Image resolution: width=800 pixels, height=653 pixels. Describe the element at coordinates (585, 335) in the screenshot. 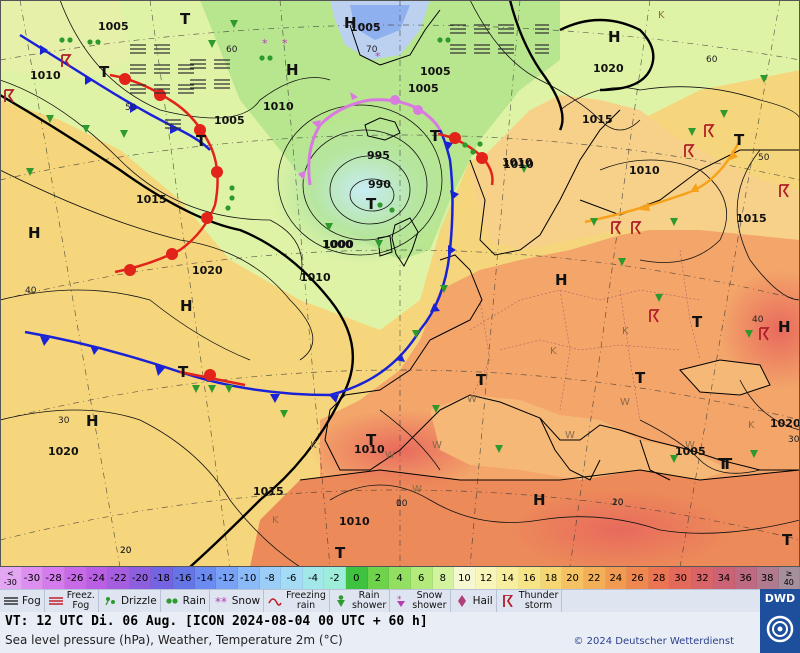

I see `country-borders` at that location.